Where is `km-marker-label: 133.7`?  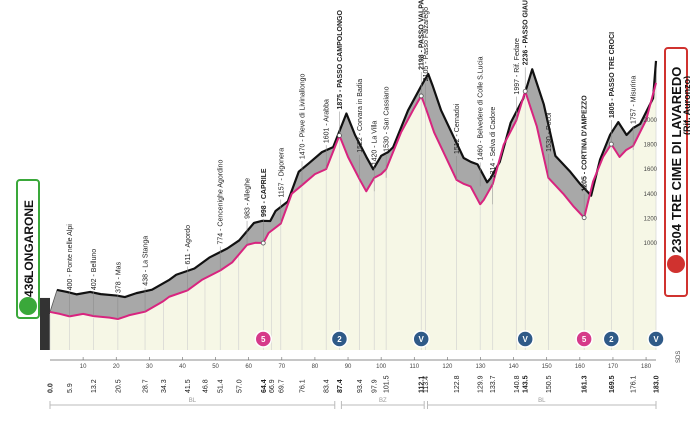 km-marker-label: 133.7 is located at coordinates (493, 384).